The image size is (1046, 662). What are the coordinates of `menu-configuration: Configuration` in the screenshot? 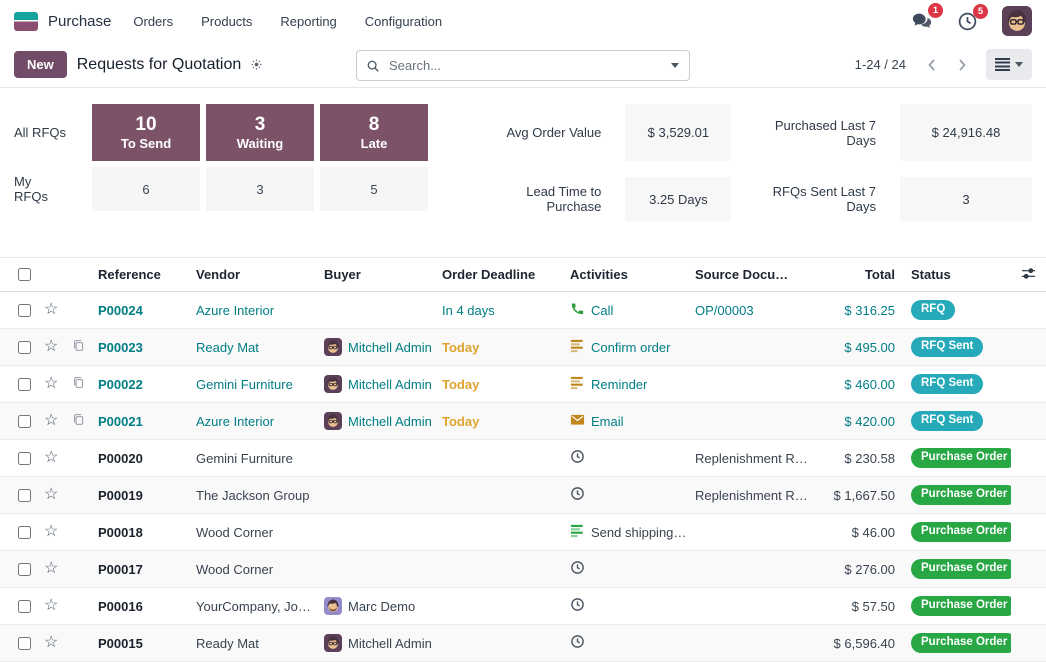 It's located at (403, 21).